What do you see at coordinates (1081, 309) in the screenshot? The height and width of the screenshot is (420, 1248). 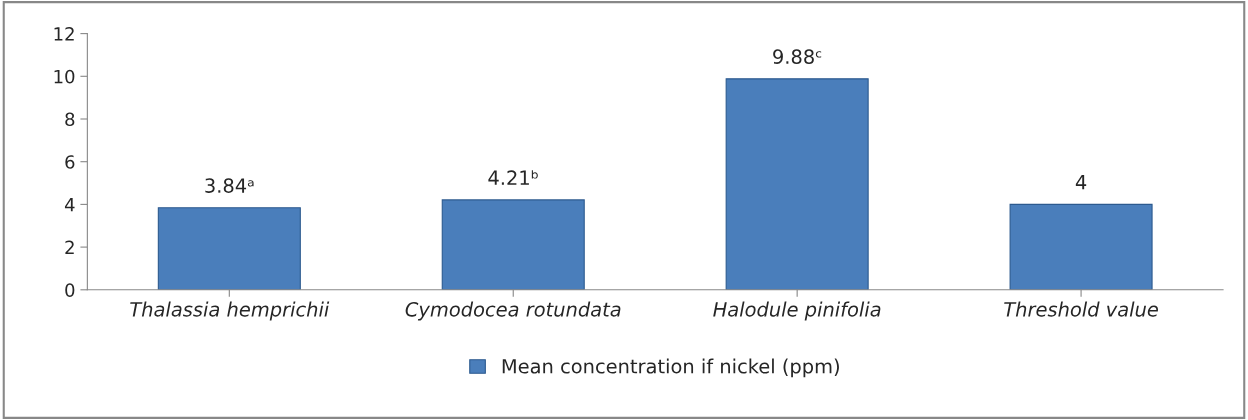 I see `x-tick-label: Threshold value` at bounding box center [1081, 309].